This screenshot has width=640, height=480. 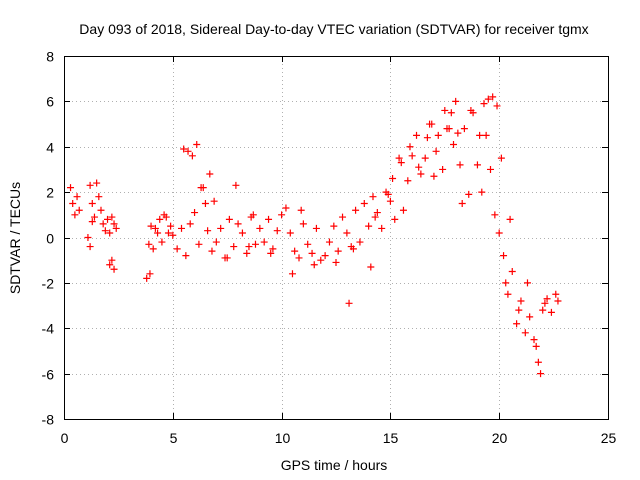 I want to click on y-tick-label: -2, so click(x=48, y=284).